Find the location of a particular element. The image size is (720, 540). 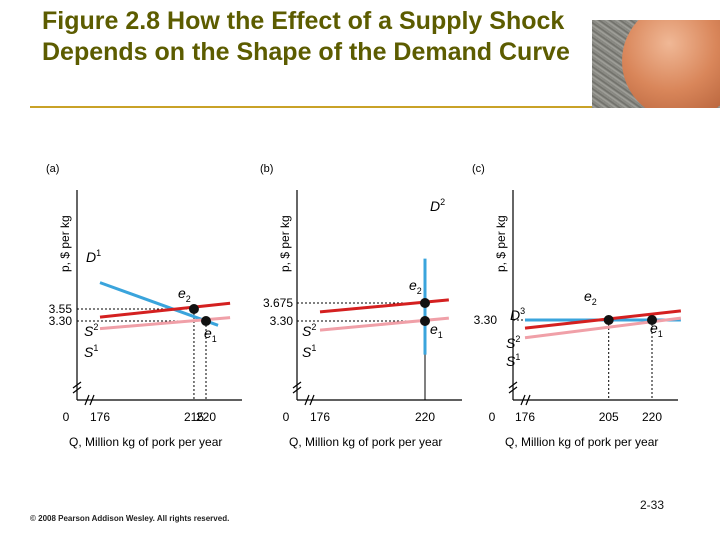

decorative-photo is located at coordinates (656, 64).